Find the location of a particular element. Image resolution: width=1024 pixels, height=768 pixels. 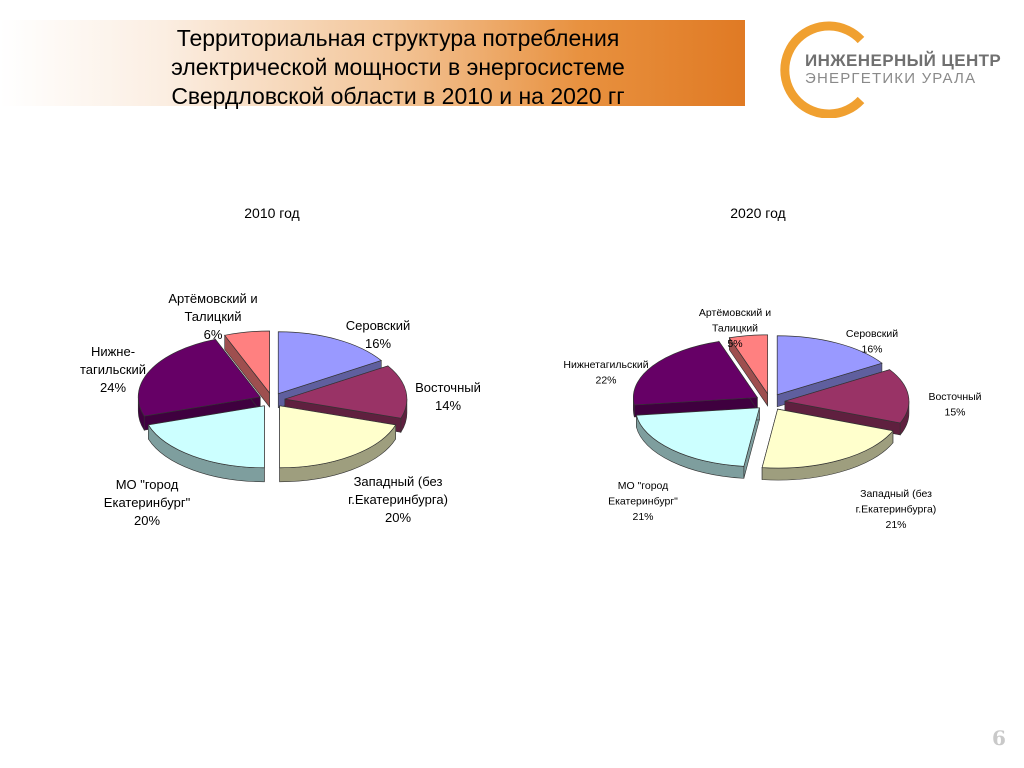

logo-ring-icon is located at coordinates (822, 70).